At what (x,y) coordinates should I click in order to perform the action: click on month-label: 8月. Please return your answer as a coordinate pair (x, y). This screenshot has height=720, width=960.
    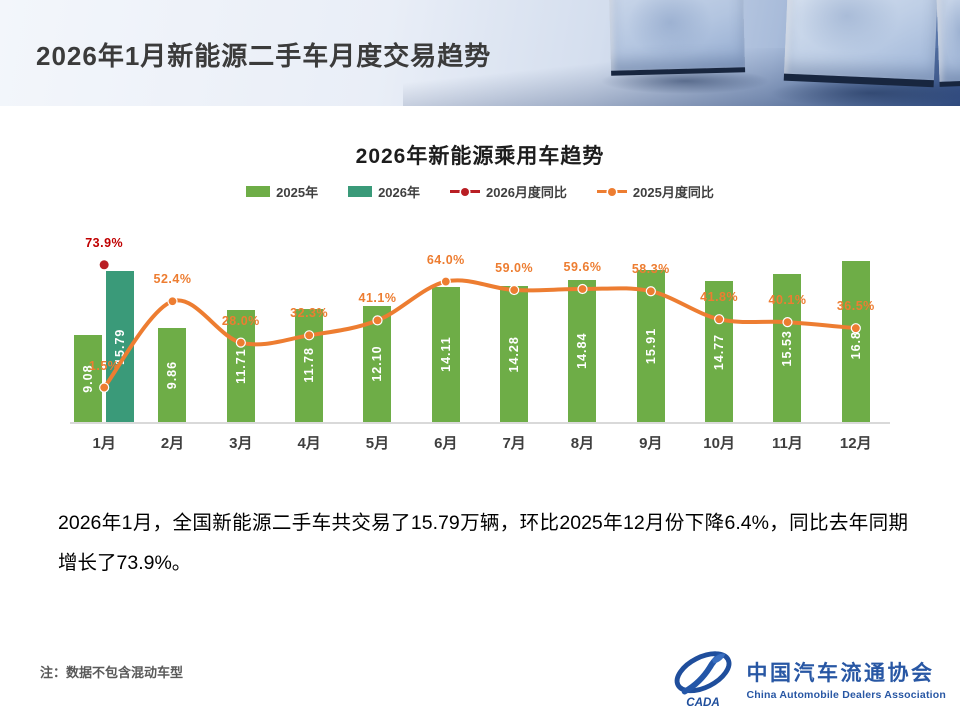
    Looking at the image, I should click on (582, 443).